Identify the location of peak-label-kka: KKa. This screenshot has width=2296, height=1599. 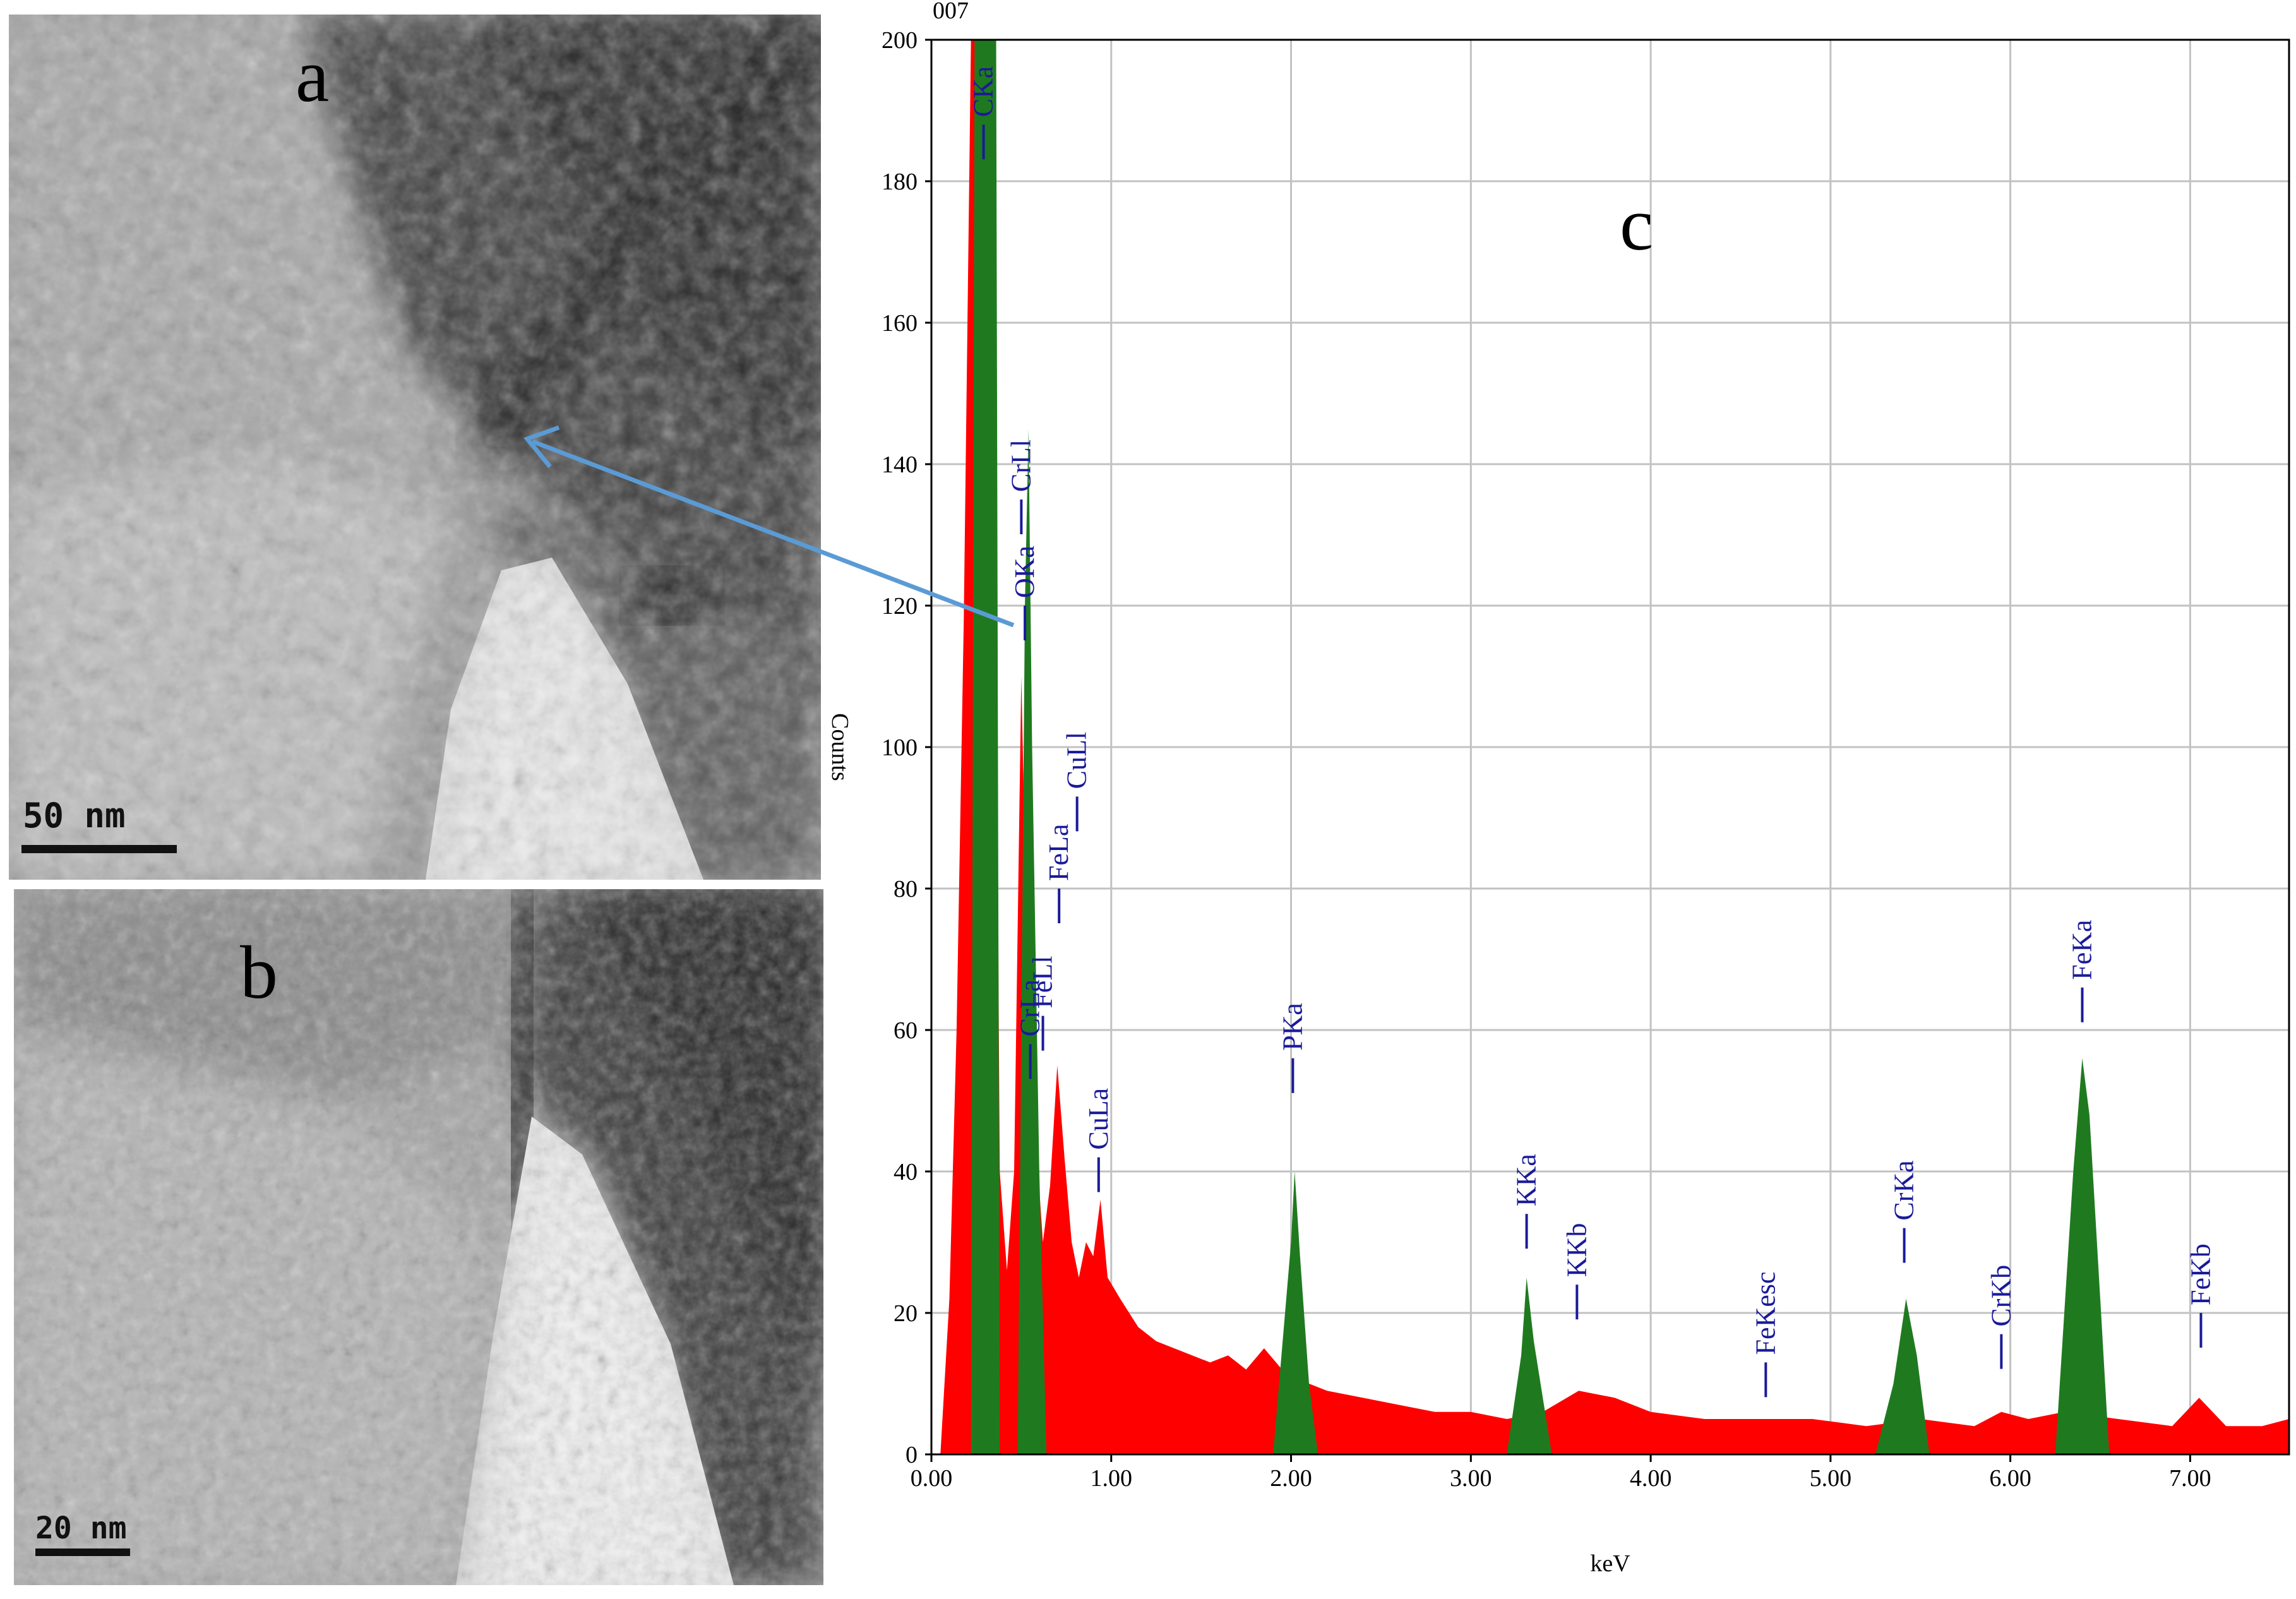
(1527, 1180).